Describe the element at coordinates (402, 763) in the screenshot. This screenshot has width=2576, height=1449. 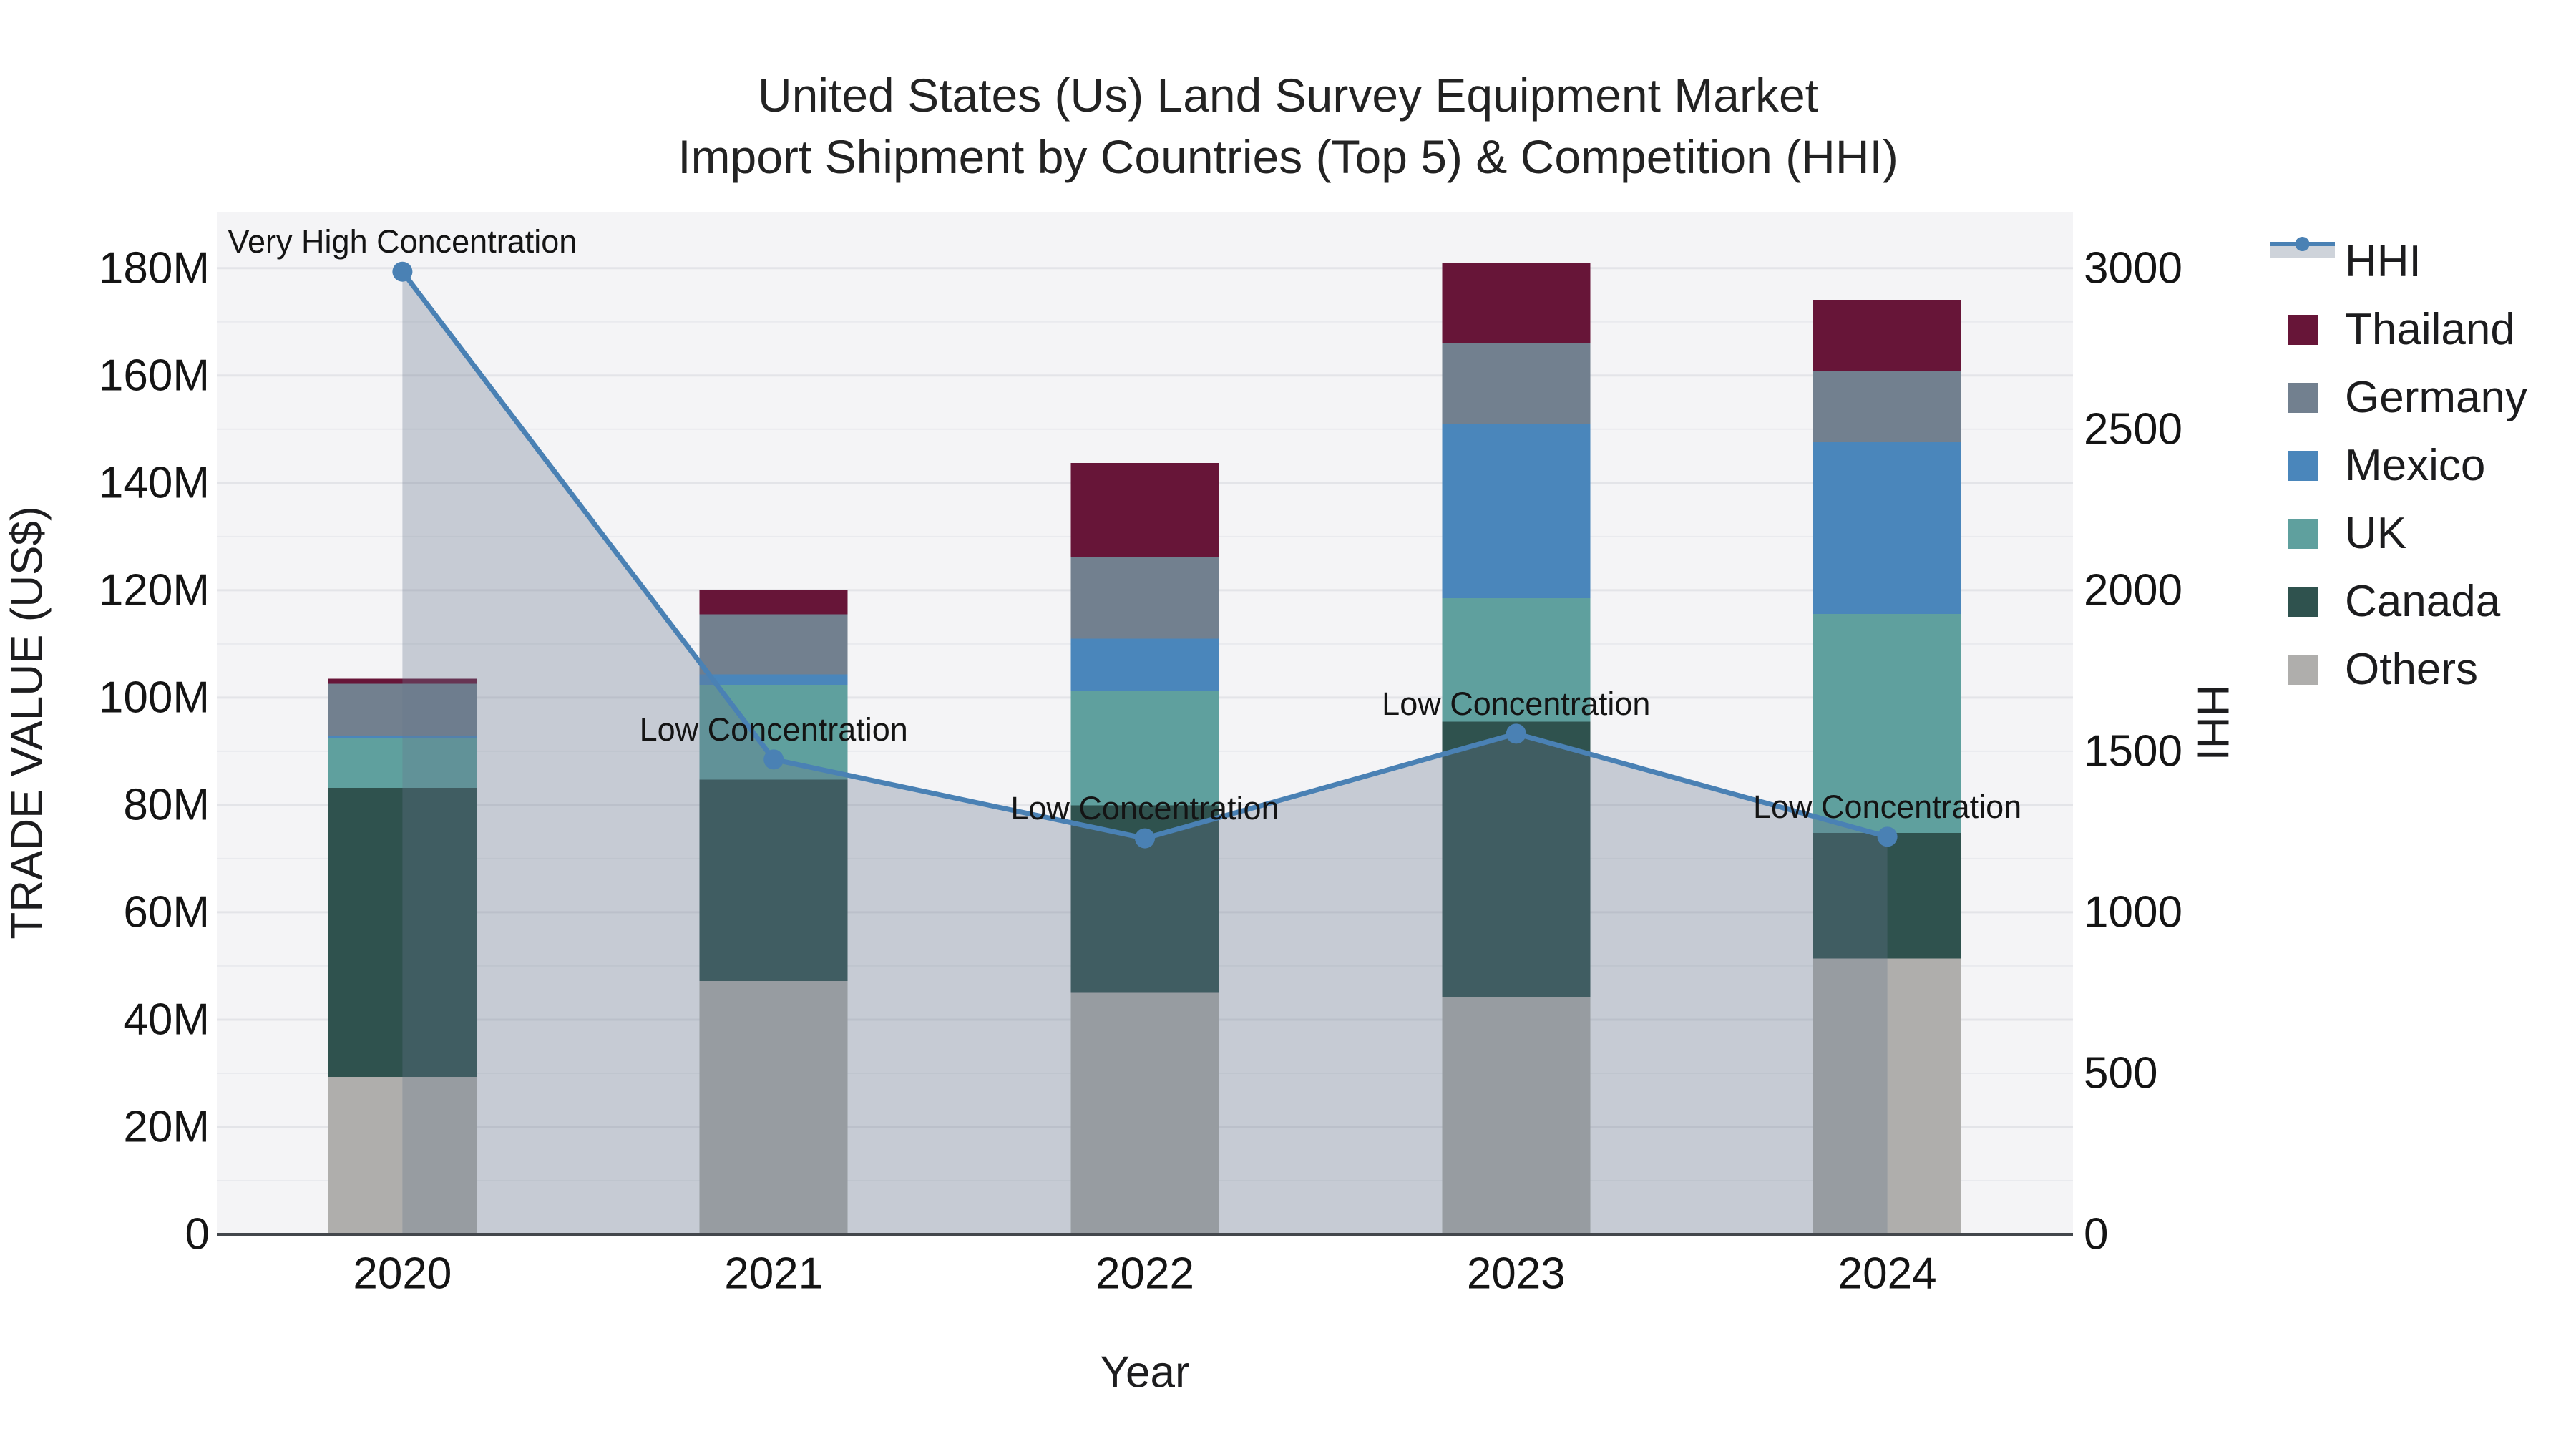
I see `bar-segment-uk-2020` at that location.